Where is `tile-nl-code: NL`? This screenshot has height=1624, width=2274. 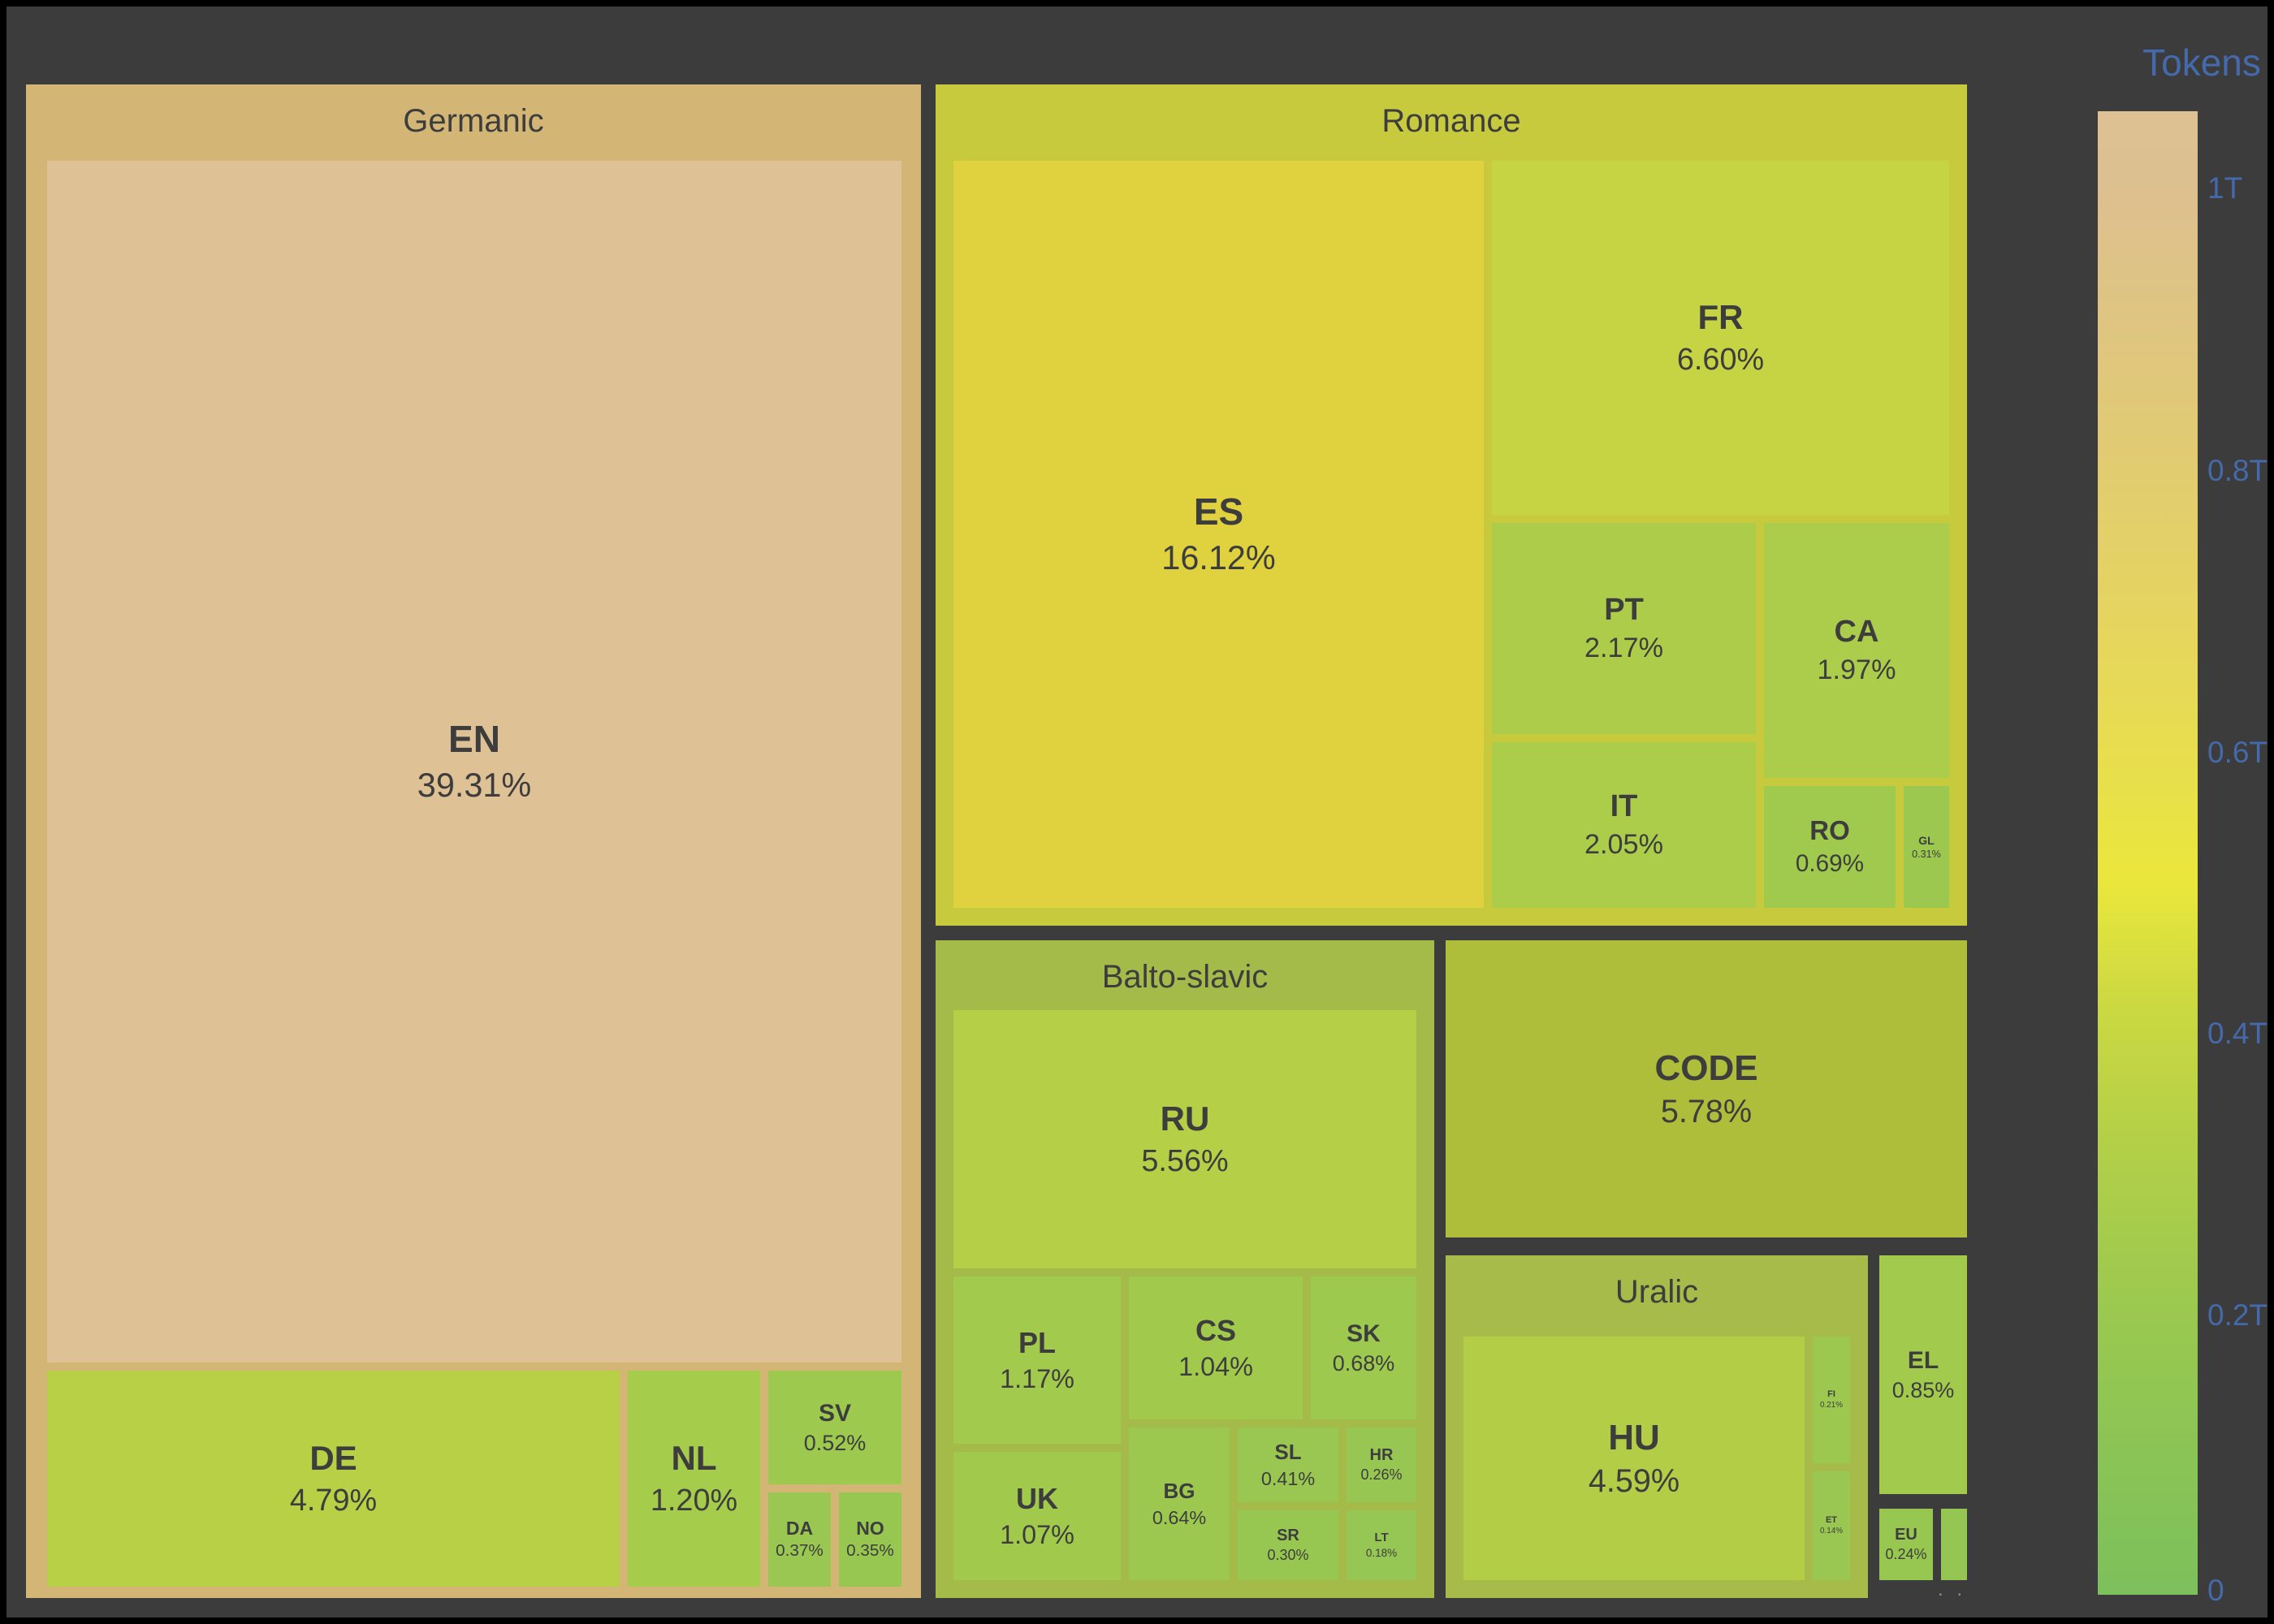 tile-nl-code: NL is located at coordinates (694, 1459).